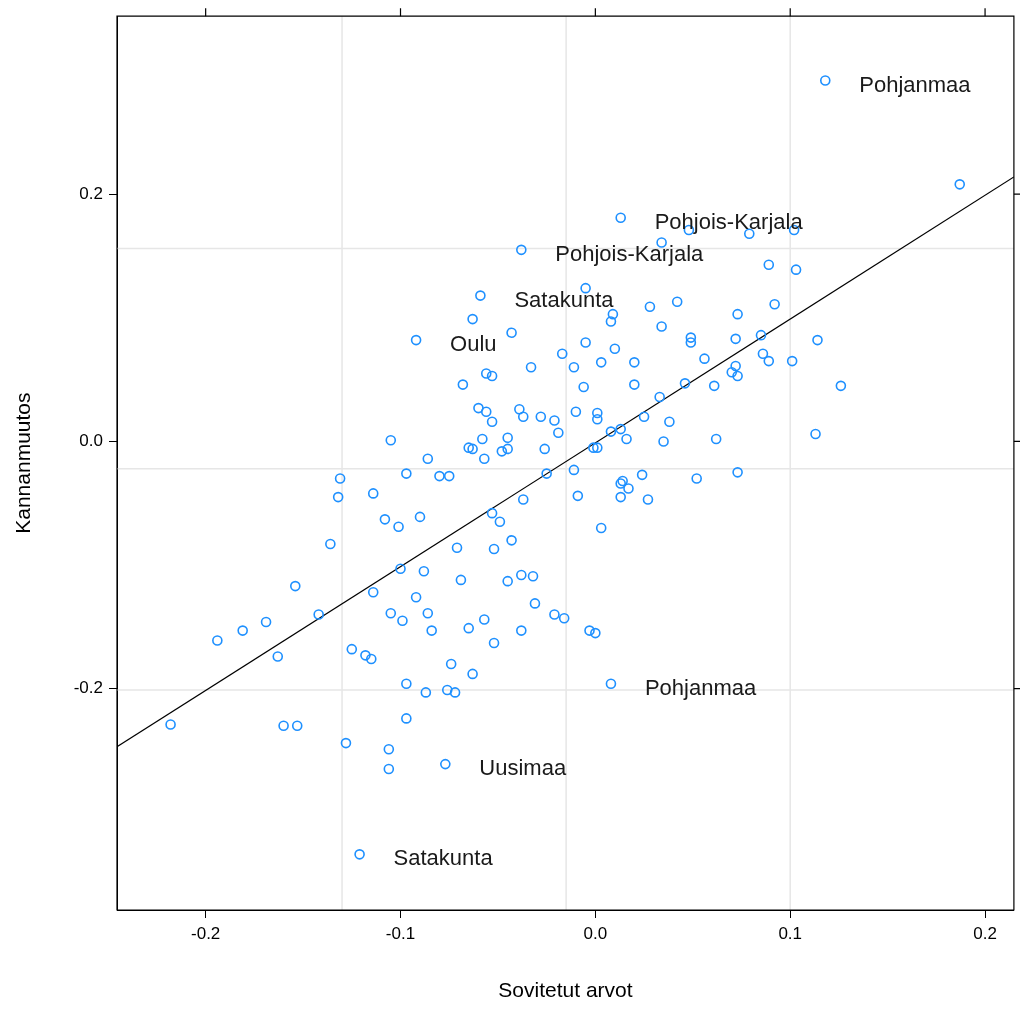 The width and height of the screenshot is (1020, 1010). What do you see at coordinates (473, 344) in the screenshot?
I see `annotation: Oulu` at bounding box center [473, 344].